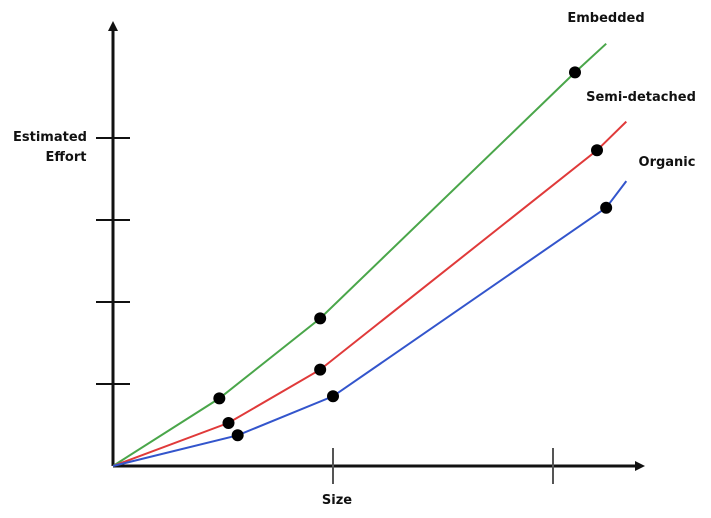 This screenshot has height=518, width=711. What do you see at coordinates (641, 97) in the screenshot?
I see `series-label-semi-detached: Semi-detached` at bounding box center [641, 97].